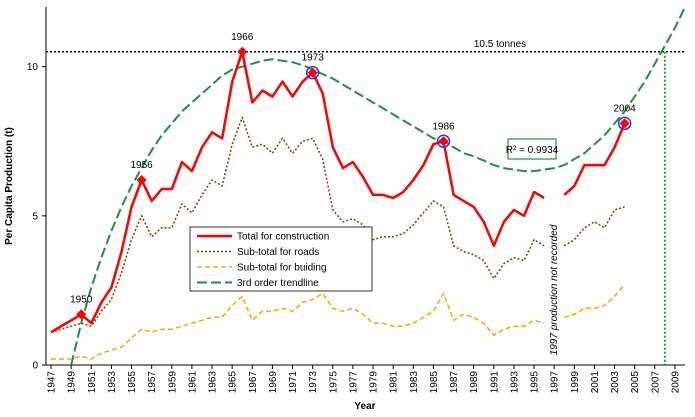  Describe the element at coordinates (575, 382) in the screenshot. I see `x-tick-label: 1999` at that location.